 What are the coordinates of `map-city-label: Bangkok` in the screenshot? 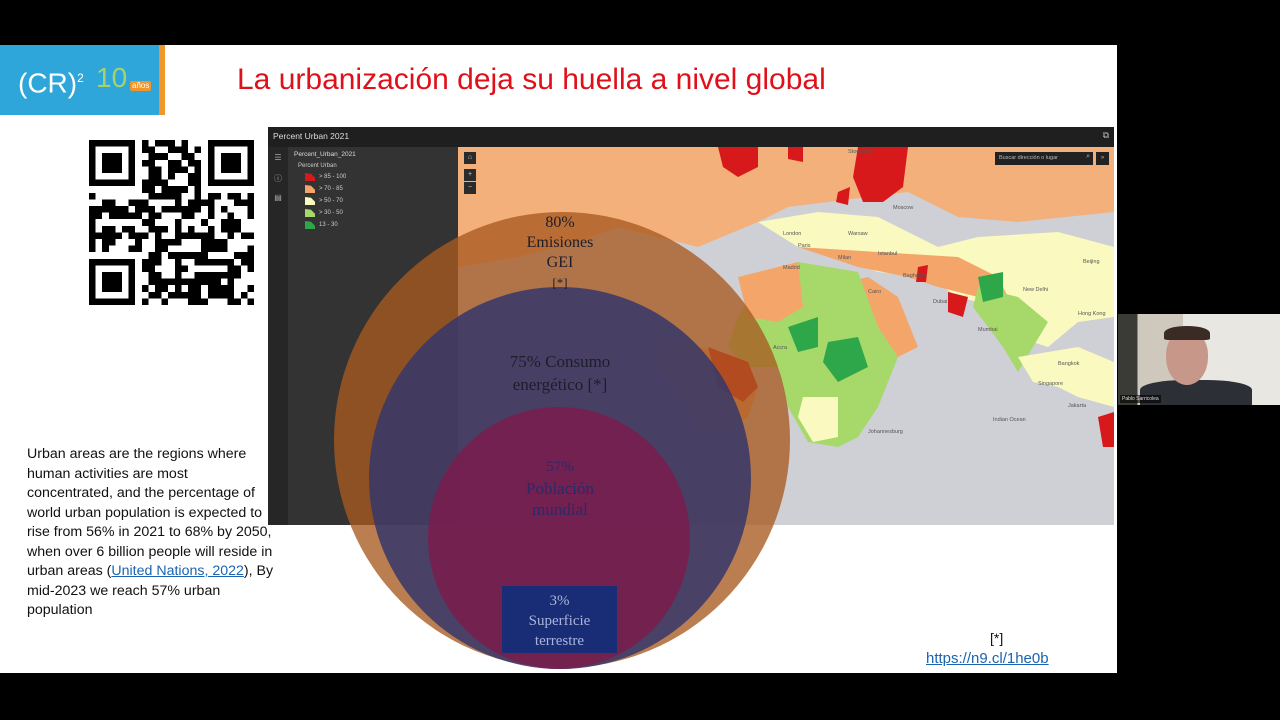 It's located at (1069, 364).